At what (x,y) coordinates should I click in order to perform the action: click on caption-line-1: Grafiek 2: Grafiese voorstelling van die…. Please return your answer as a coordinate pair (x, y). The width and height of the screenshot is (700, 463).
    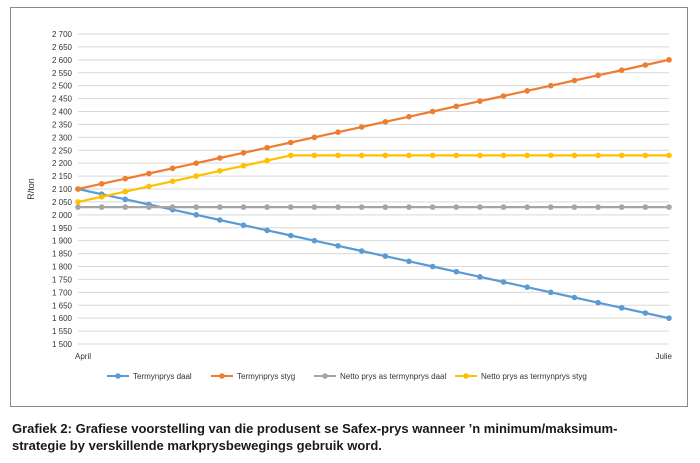
    Looking at the image, I should click on (315, 428).